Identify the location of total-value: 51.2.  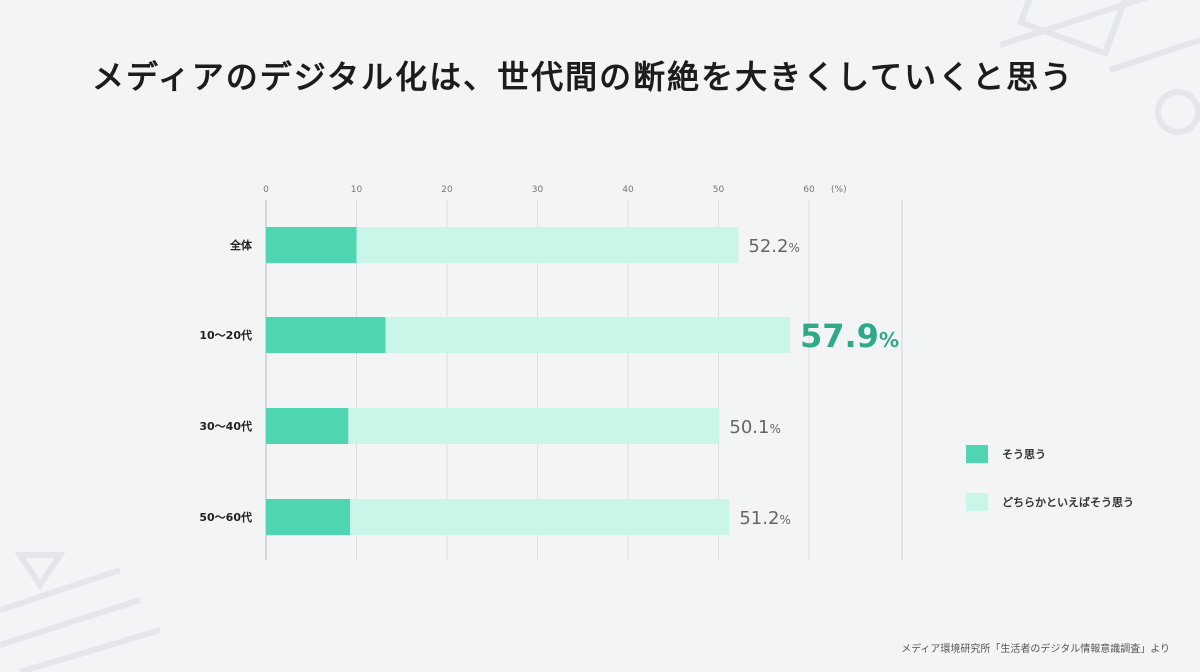
(759, 518).